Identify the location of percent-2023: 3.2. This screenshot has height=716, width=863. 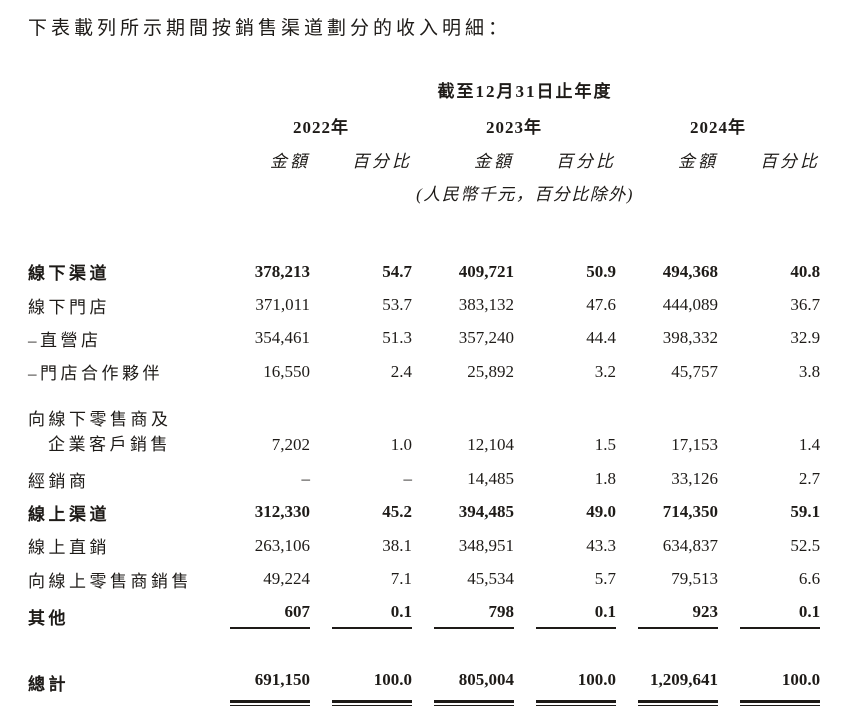
(605, 371).